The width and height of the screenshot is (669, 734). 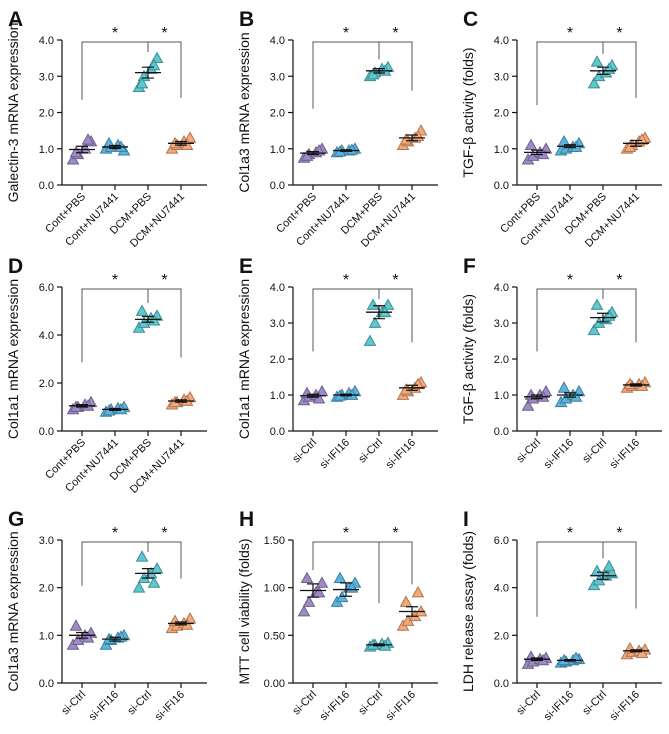 I want to click on y-tick-label: 6.0, so click(x=46, y=288).